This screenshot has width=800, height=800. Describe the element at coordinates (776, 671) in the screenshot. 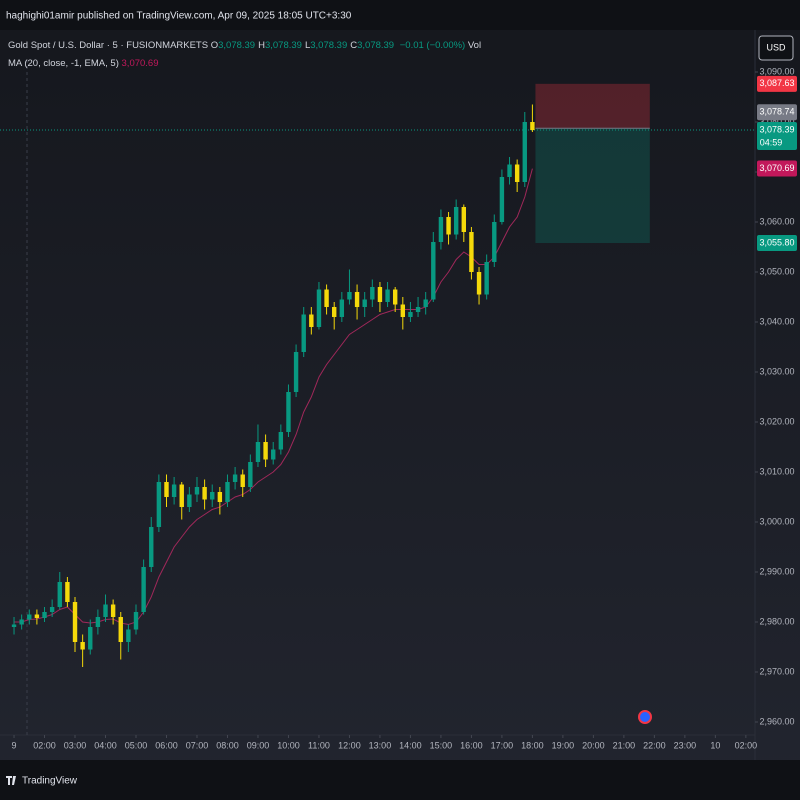

I see `y-tick-label: 2,970.00` at that location.